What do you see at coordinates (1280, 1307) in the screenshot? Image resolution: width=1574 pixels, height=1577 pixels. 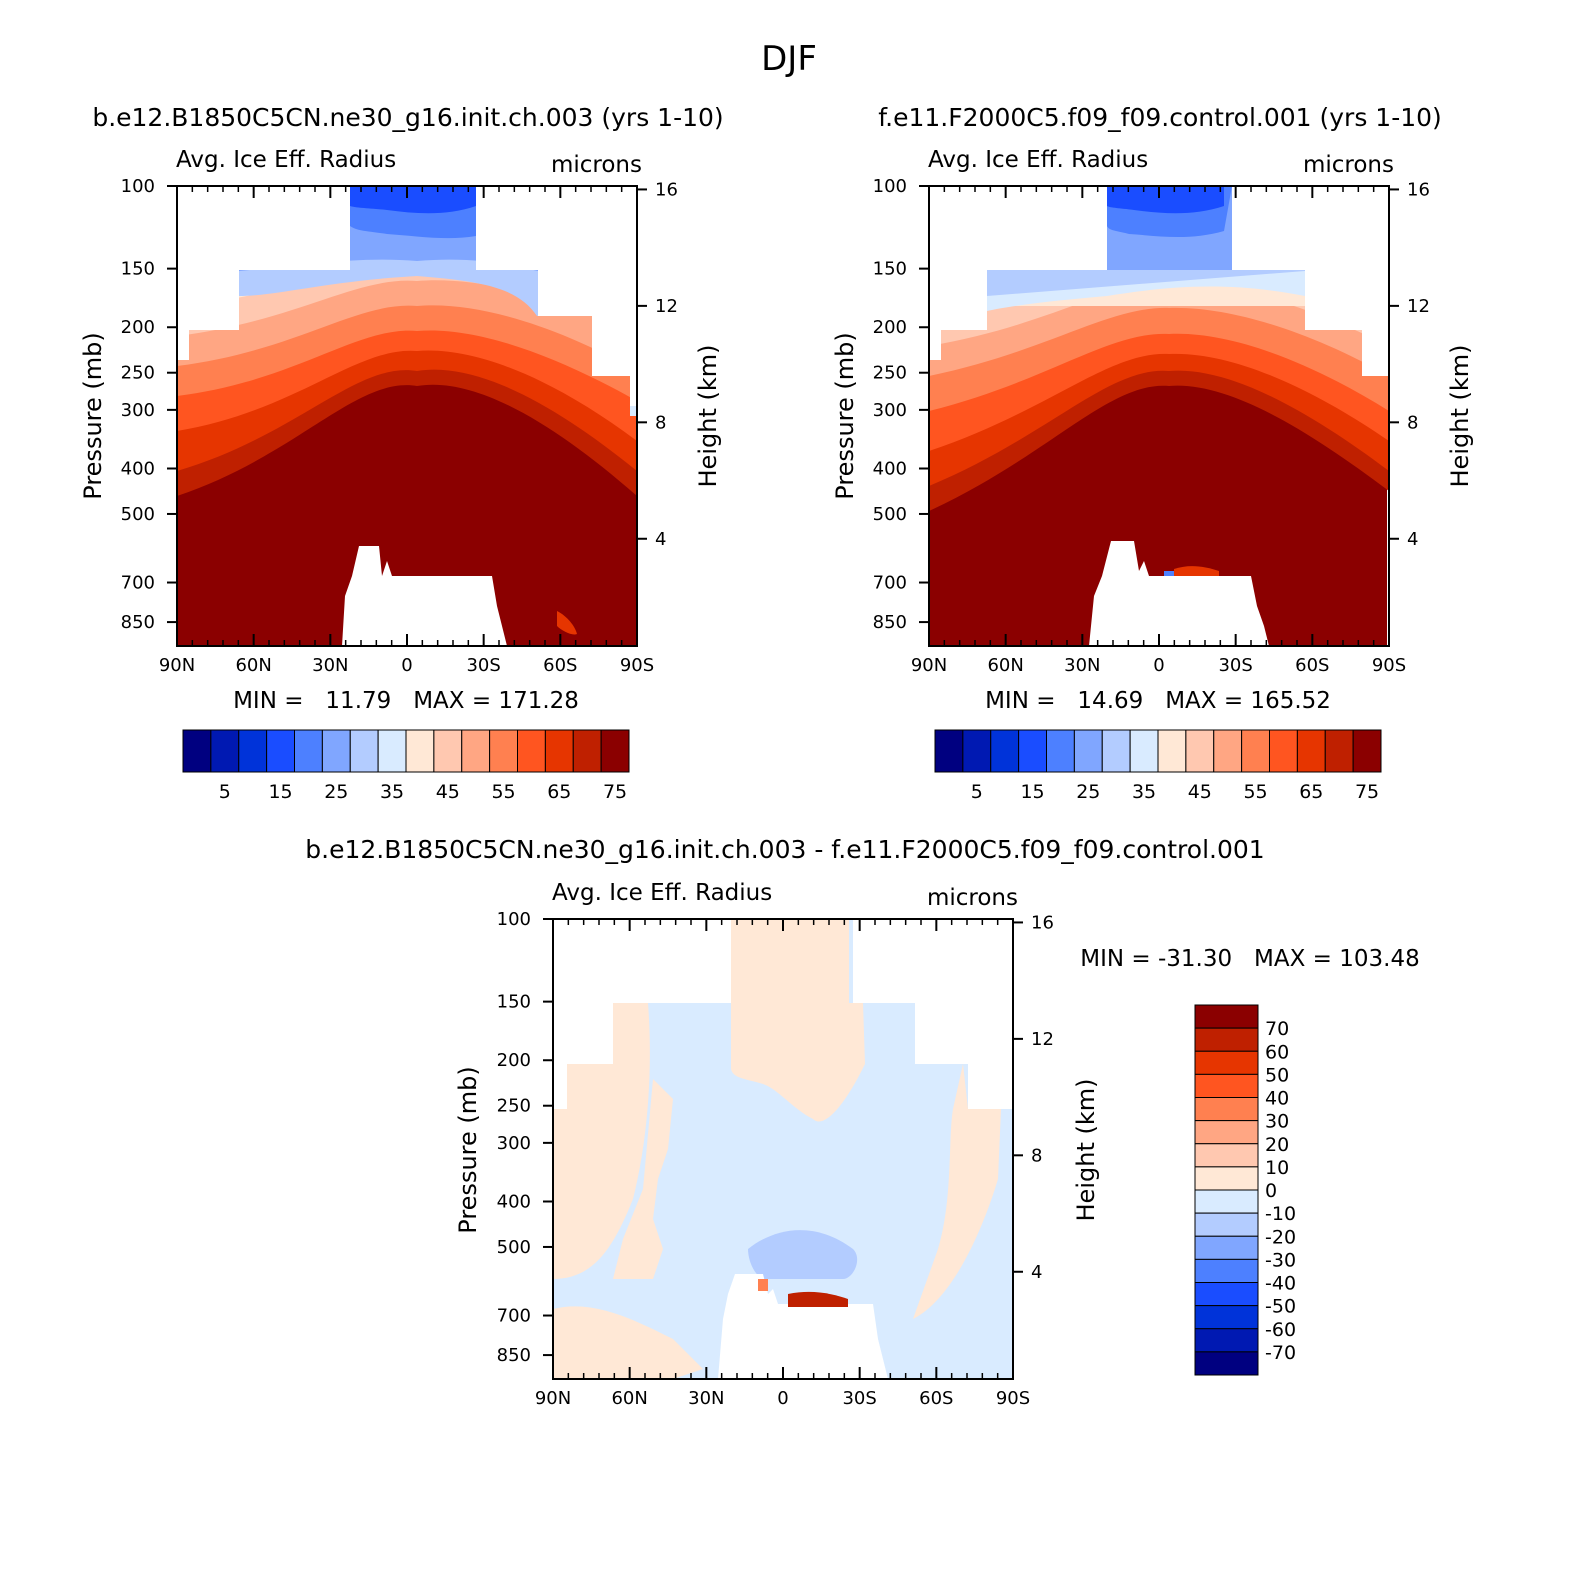 I see `colorbar-label: -50` at bounding box center [1280, 1307].